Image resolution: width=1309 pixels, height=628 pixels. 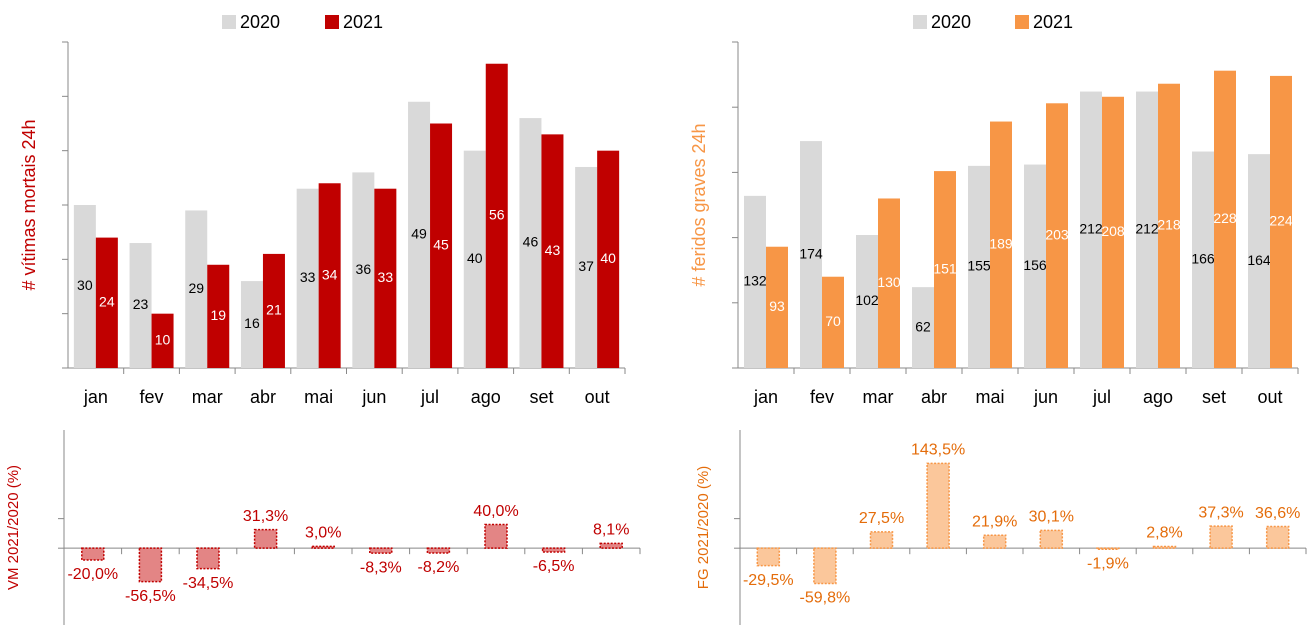 I want to click on data-label: -1,9%, so click(x=1108, y=564).